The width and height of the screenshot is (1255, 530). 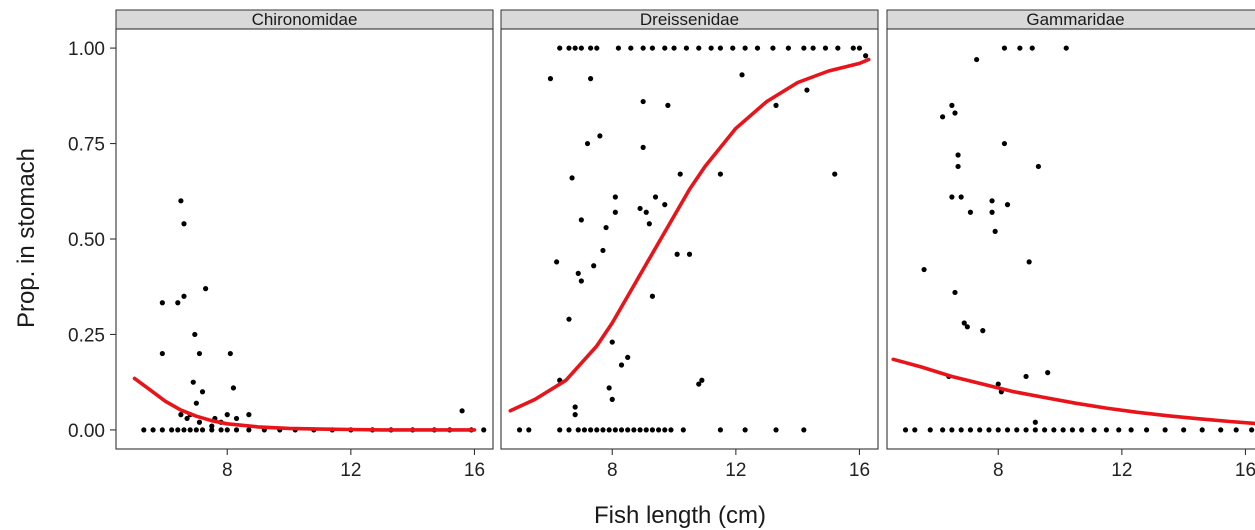 I want to click on y-axis-title: Prop. in stomach, so click(x=26, y=238).